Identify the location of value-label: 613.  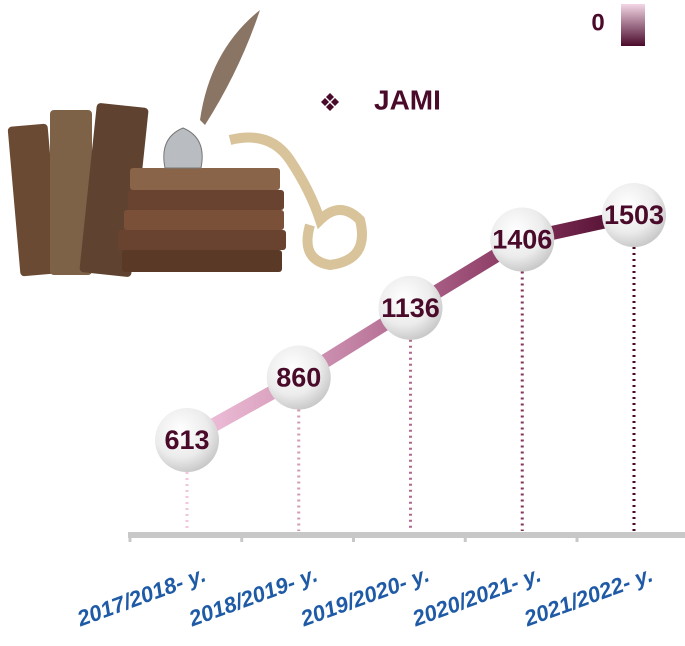
(186, 440).